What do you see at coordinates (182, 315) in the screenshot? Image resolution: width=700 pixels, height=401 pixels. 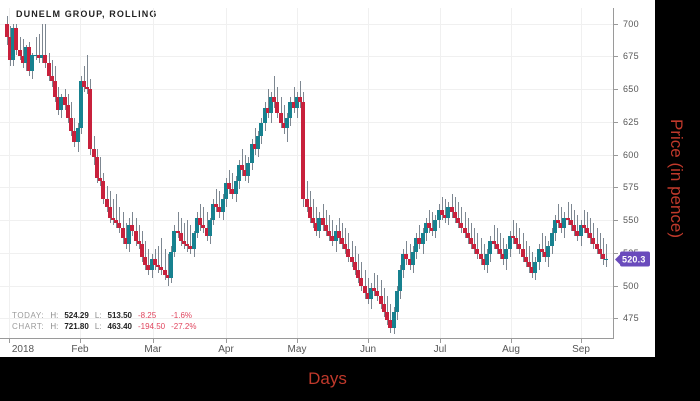 I see `change-percent: -1.6%` at bounding box center [182, 315].